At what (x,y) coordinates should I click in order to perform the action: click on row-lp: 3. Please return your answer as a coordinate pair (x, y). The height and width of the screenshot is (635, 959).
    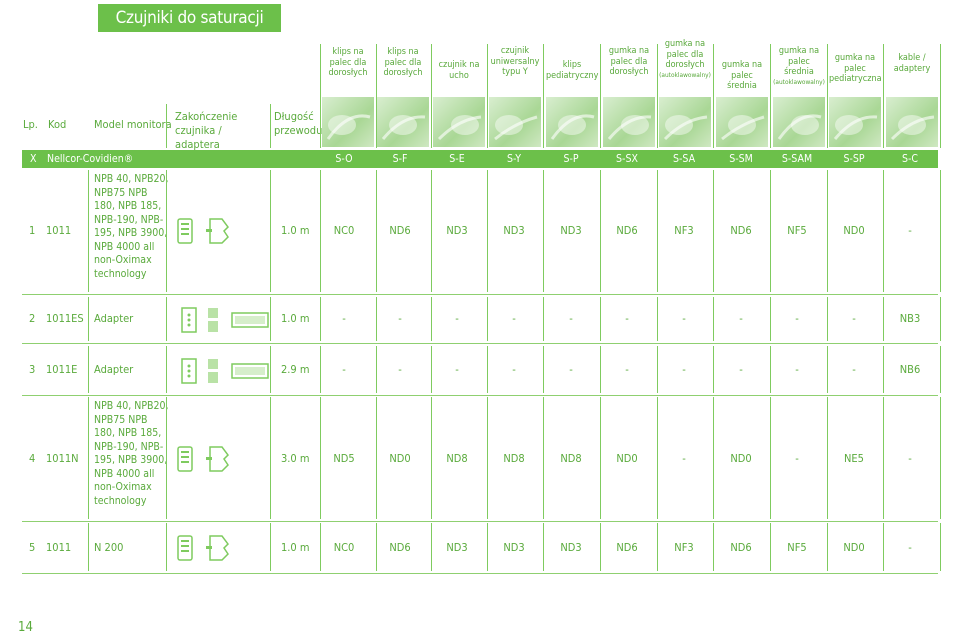
    Looking at the image, I should click on (32, 369).